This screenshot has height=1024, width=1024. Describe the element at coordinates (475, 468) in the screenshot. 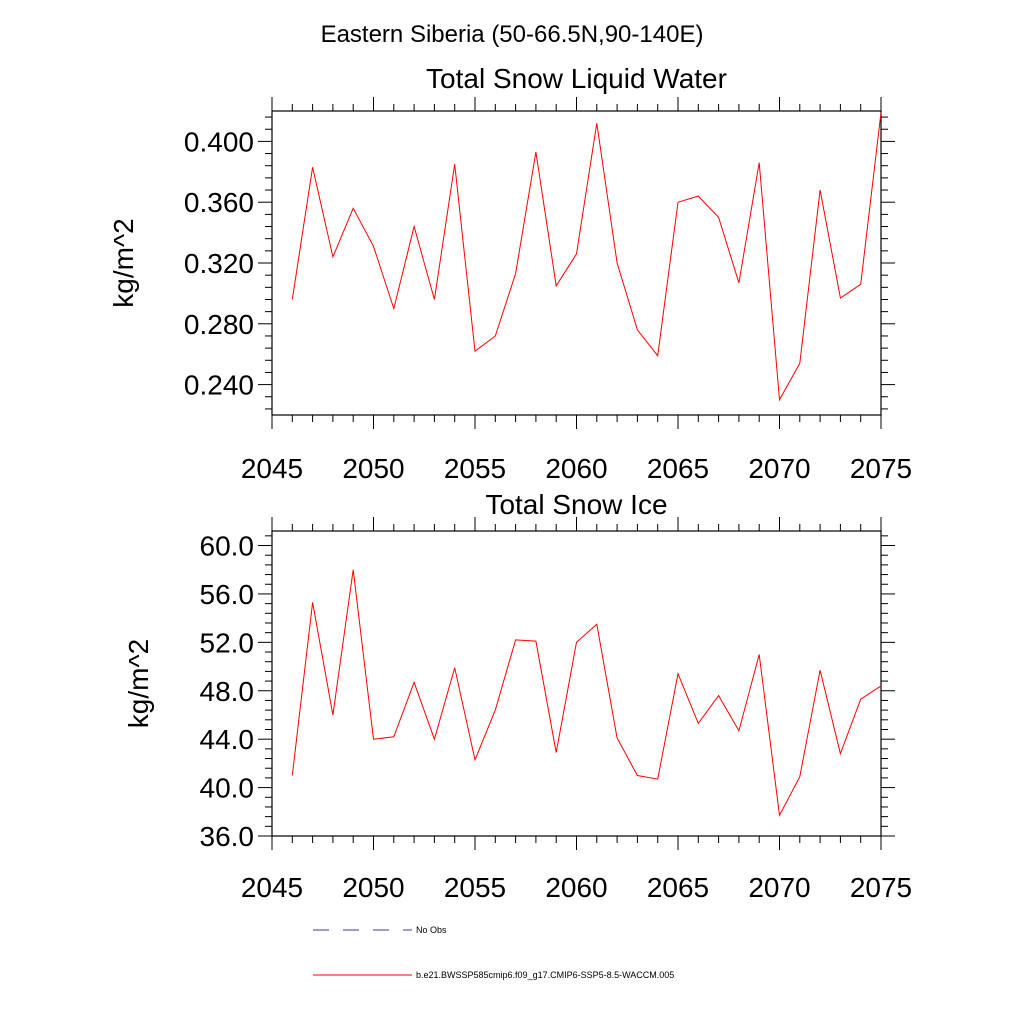

I see `chart-0-xtick-label: 2055` at that location.